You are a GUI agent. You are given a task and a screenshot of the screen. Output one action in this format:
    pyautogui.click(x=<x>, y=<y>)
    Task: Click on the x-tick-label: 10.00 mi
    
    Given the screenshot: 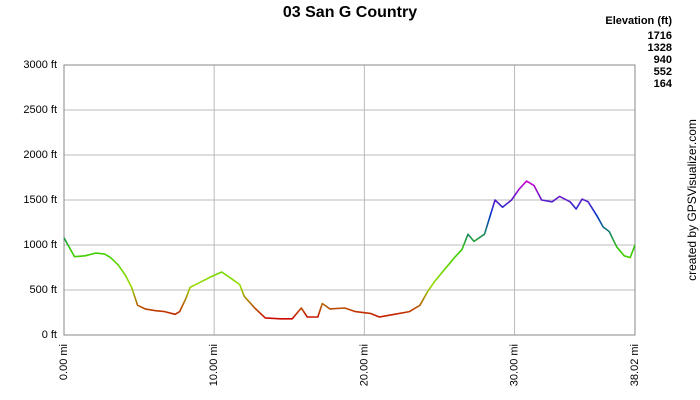 What is the action you would take?
    pyautogui.click(x=214, y=365)
    